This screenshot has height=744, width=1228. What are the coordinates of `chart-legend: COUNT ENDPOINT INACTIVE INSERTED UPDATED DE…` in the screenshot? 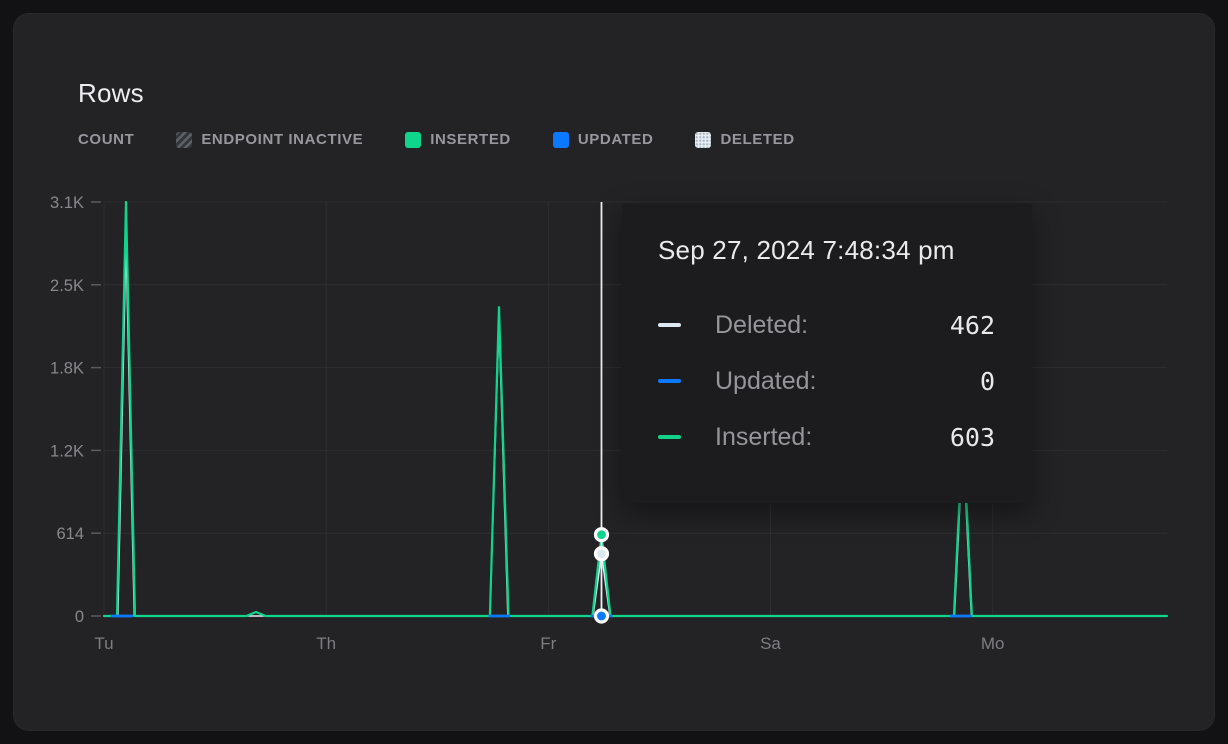 It's located at (436, 139).